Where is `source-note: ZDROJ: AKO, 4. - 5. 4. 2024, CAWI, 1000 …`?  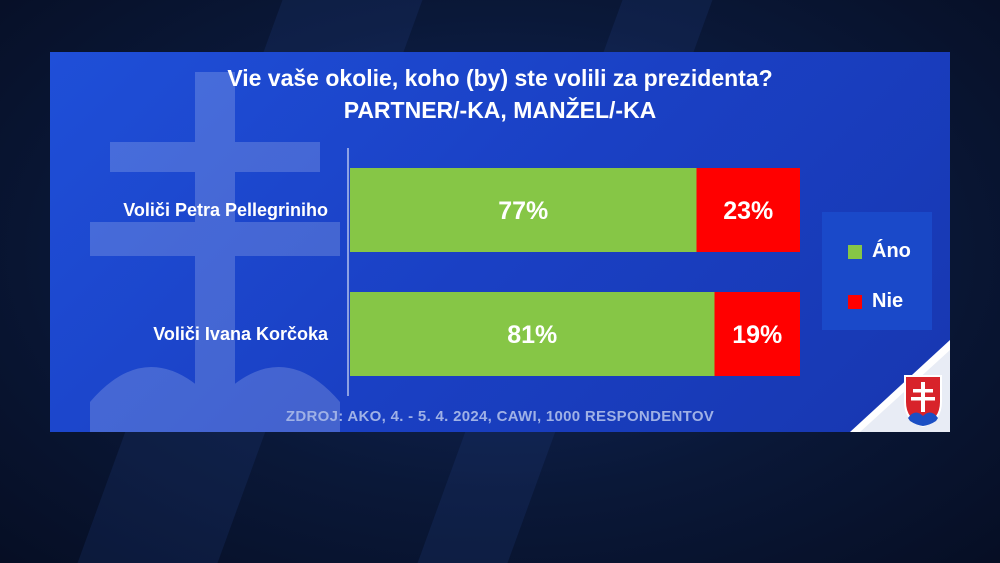
source-note: ZDROJ: AKO, 4. - 5. 4. 2024, CAWI, 1000 … is located at coordinates (500, 416).